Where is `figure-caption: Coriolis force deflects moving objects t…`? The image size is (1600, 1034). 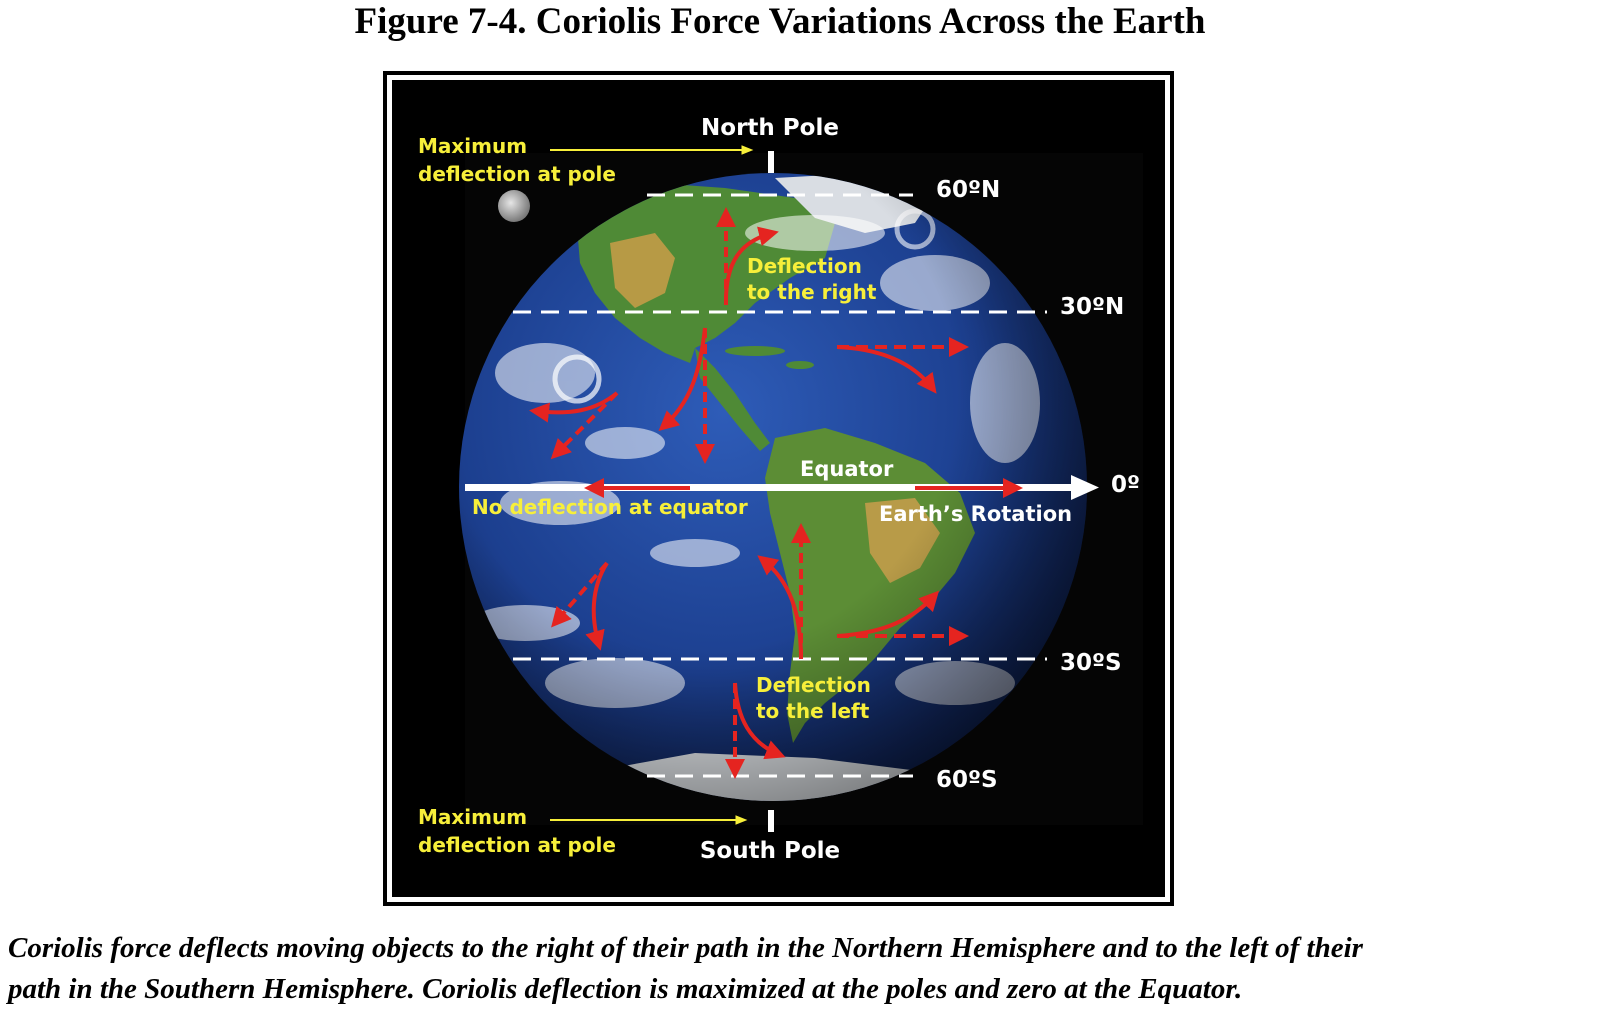 figure-caption: Coriolis force deflects moving objects t… is located at coordinates (798, 969).